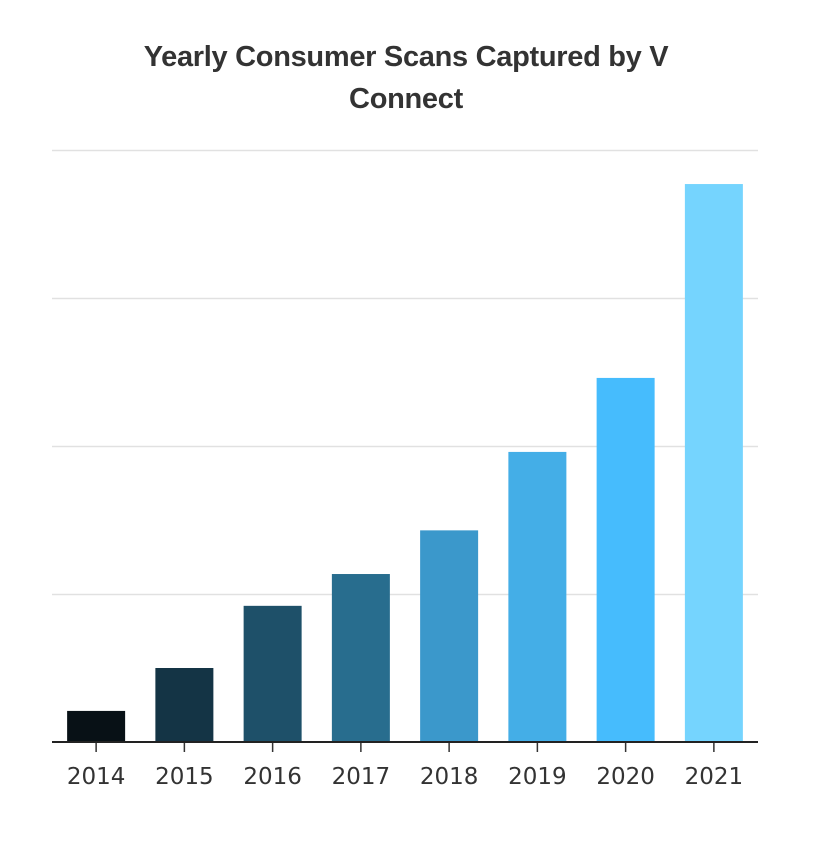 The height and width of the screenshot is (848, 828). I want to click on x-tick-label: 2021, so click(714, 777).